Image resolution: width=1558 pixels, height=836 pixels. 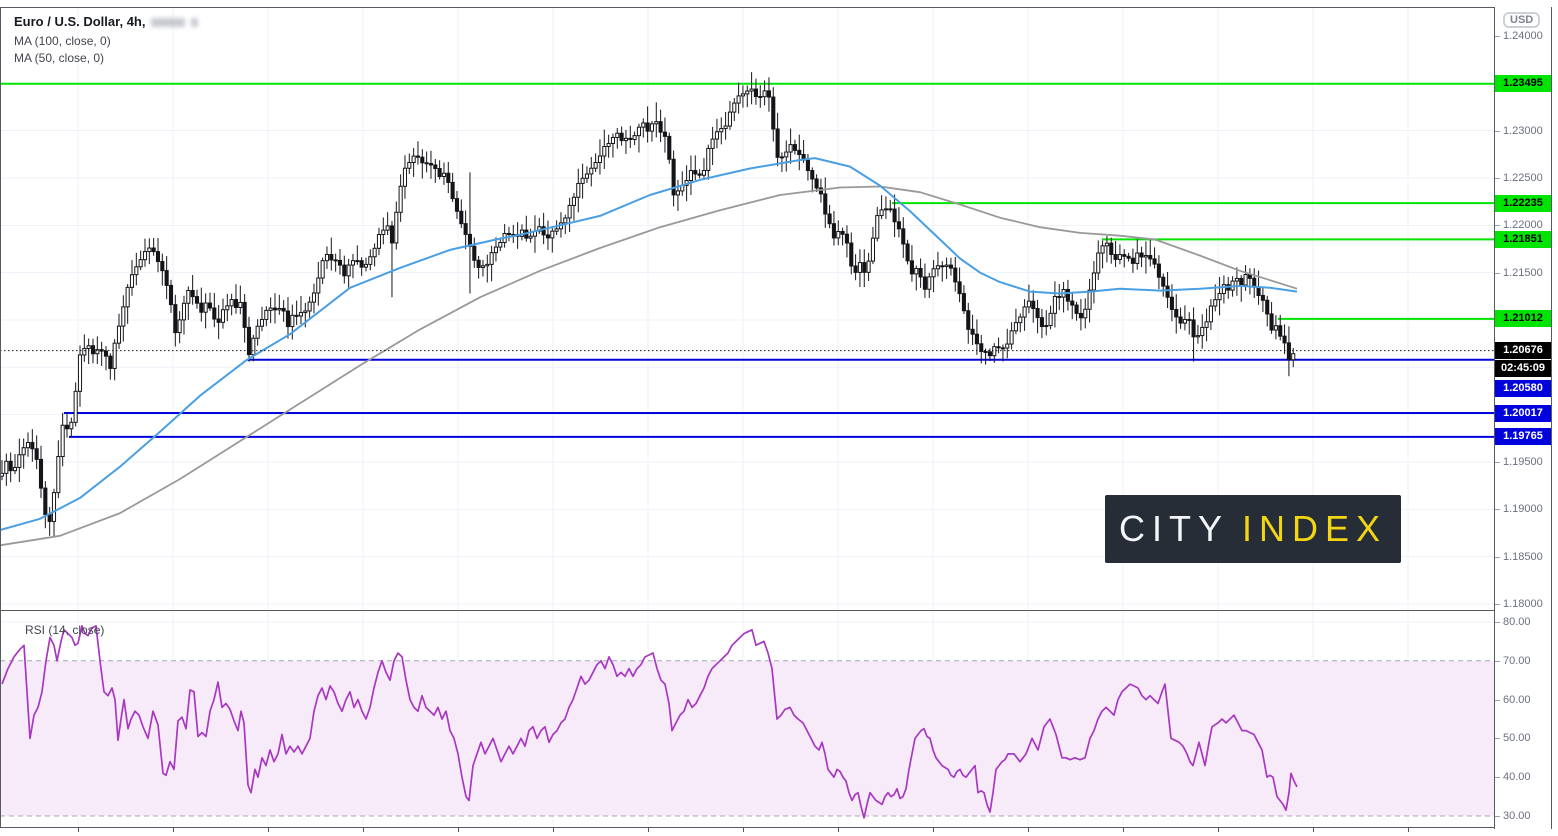 I want to click on price-tick-label: 1.19500, so click(x=1523, y=462).